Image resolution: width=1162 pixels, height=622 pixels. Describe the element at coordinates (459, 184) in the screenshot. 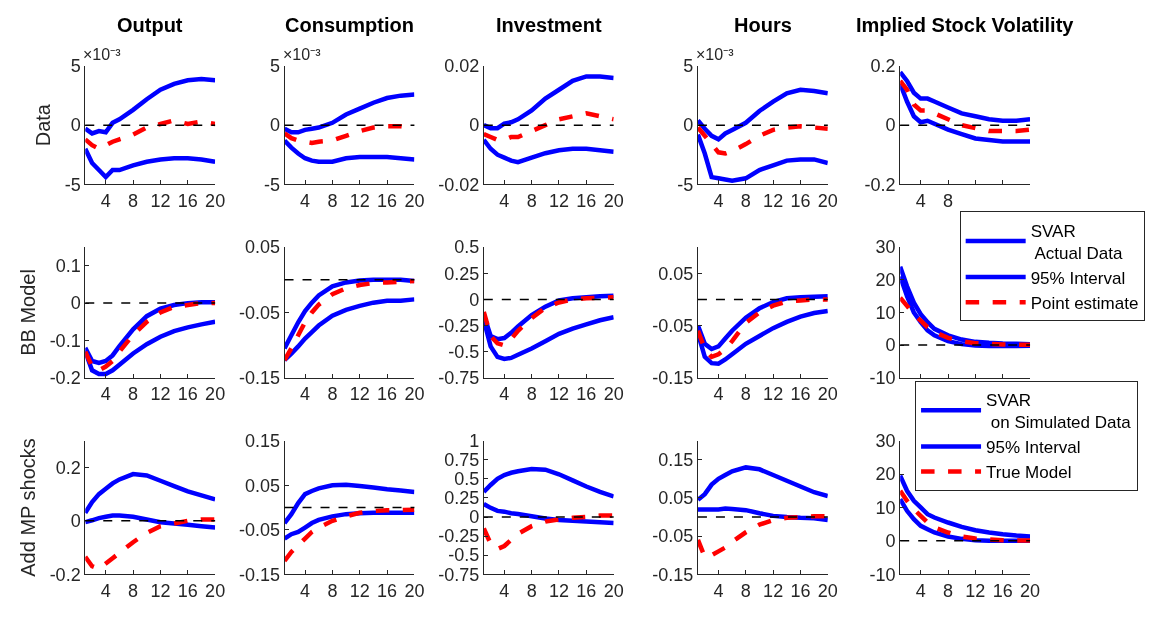

I see `y-tick-label: -0.02` at that location.